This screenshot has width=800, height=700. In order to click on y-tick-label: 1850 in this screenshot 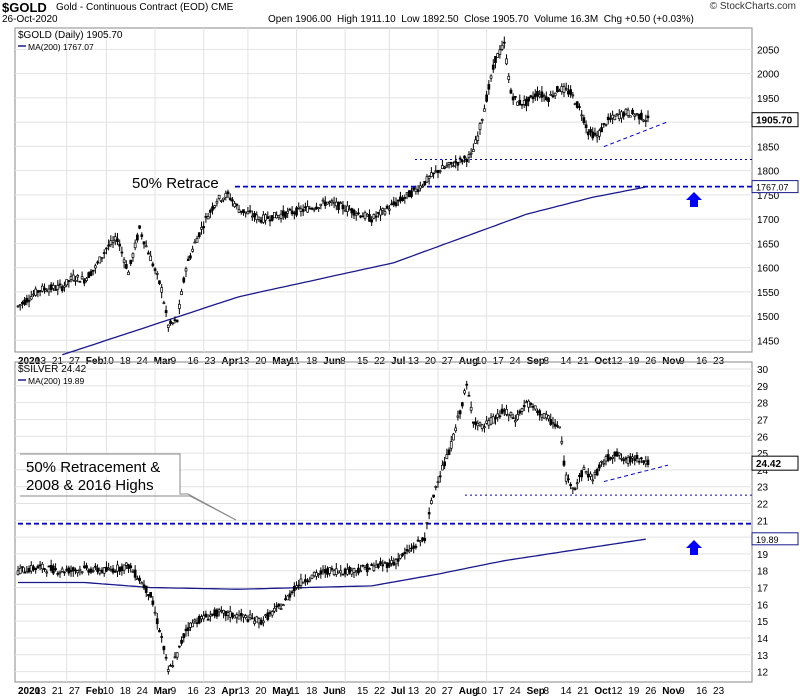, I will do `click(768, 147)`.